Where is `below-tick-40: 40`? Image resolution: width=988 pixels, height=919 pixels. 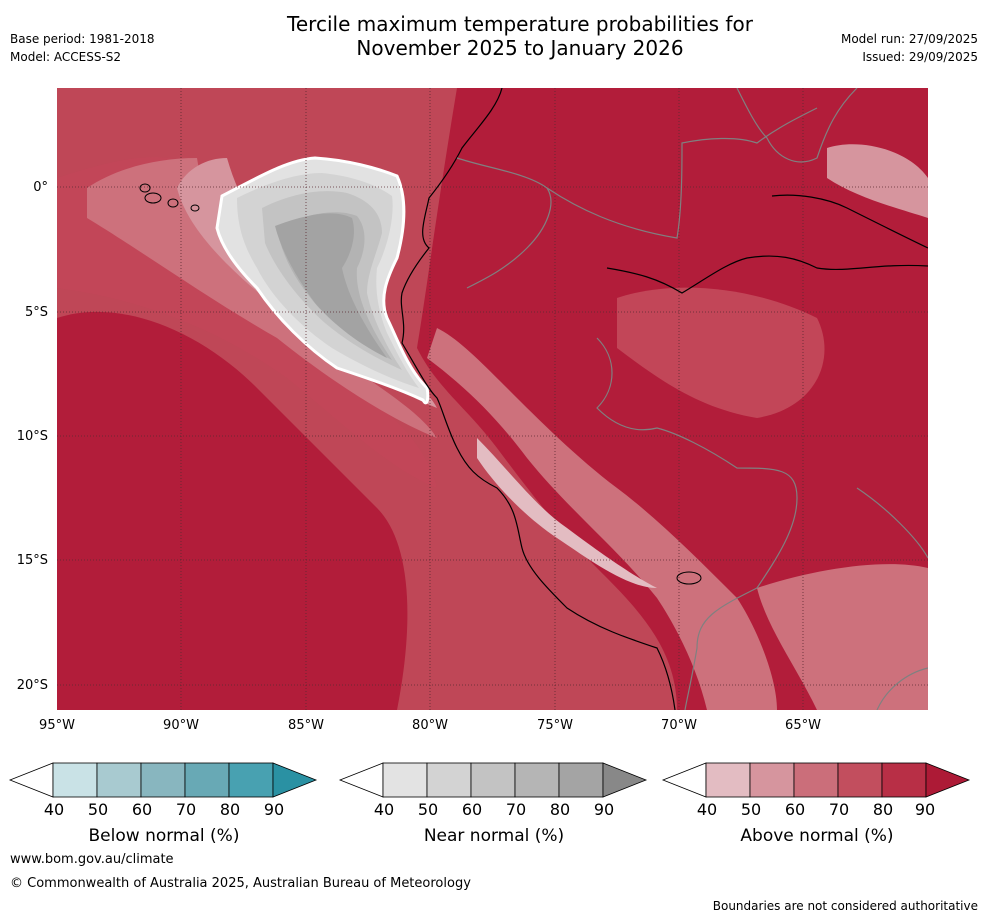
below-tick-40: 40 is located at coordinates (54, 809).